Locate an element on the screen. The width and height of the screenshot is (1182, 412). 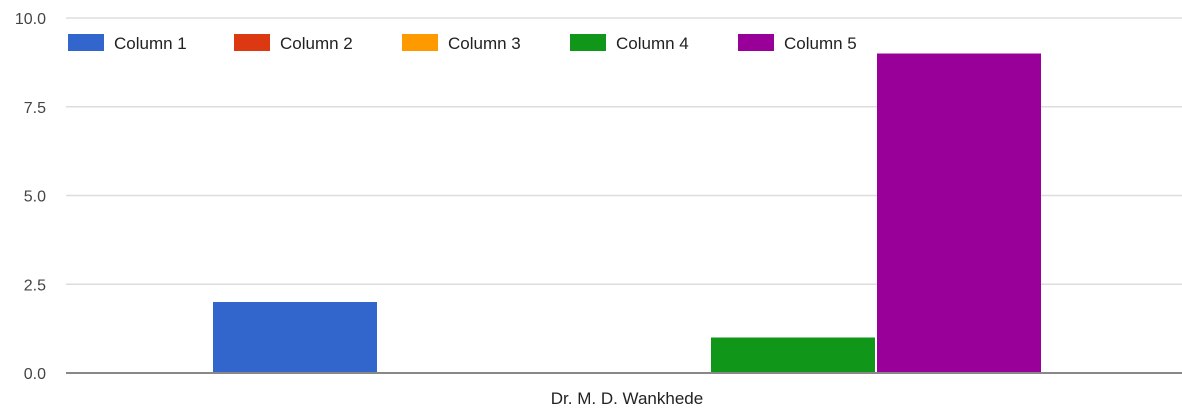
x-axis-ticks: Dr. M. D. Wankhede is located at coordinates (627, 398).